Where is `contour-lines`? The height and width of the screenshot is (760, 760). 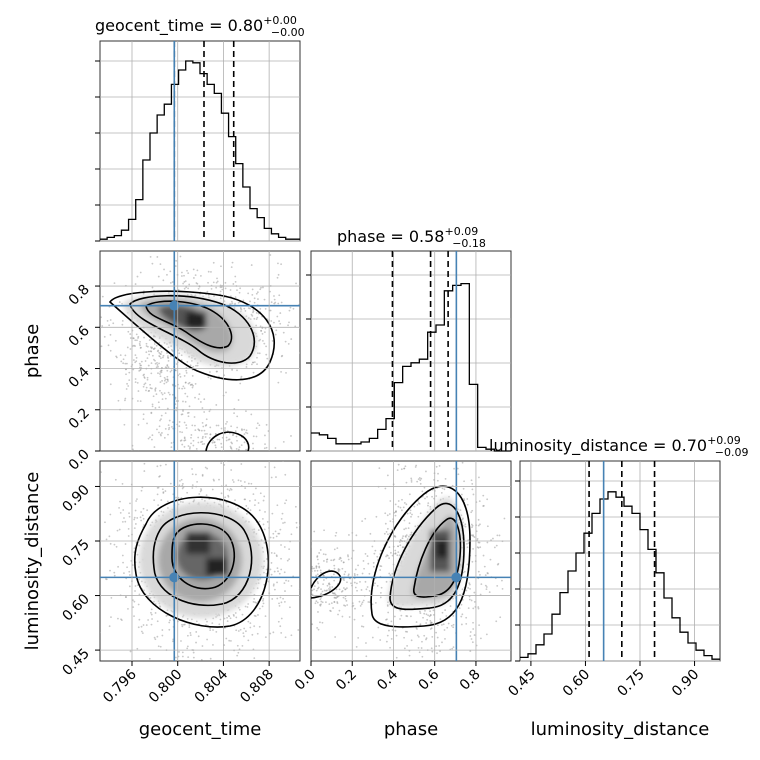 contour-lines is located at coordinates (191, 370).